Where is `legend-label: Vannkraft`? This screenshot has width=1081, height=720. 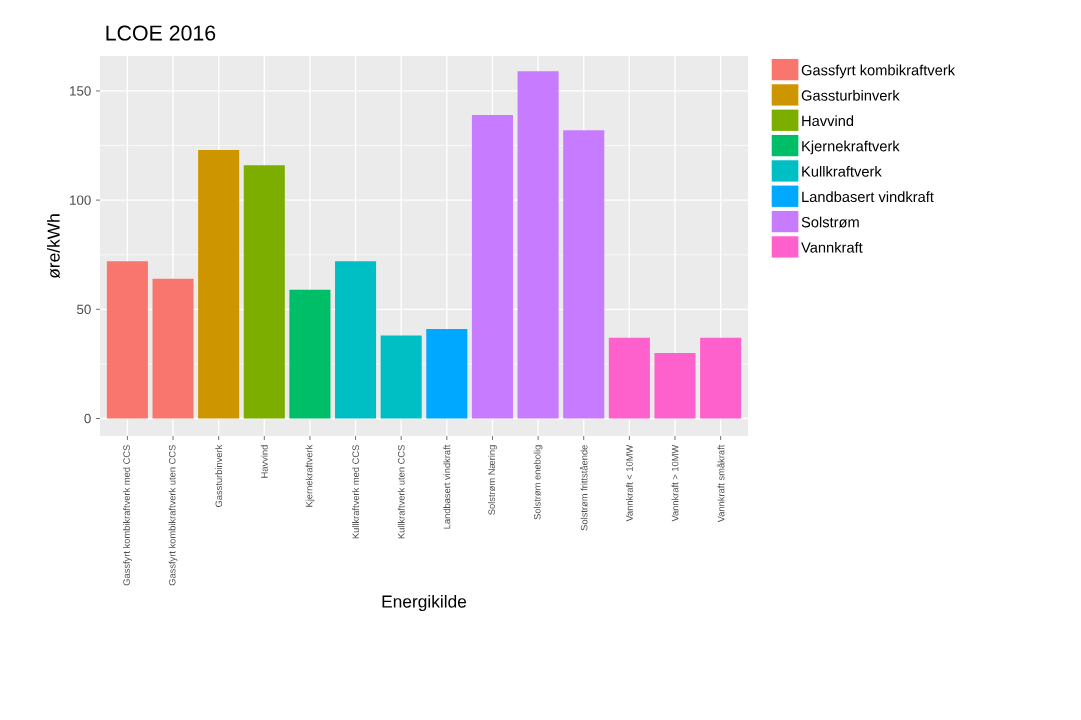 legend-label: Vannkraft is located at coordinates (832, 247).